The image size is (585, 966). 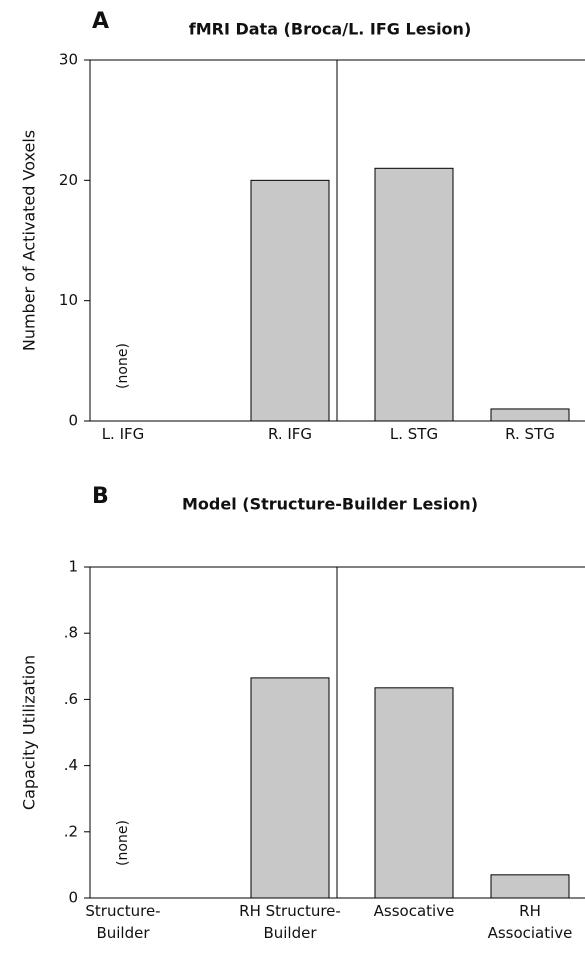 I want to click on chart-title: fMRI Data (Broca/L. IFG Lesion), so click(x=330, y=29).